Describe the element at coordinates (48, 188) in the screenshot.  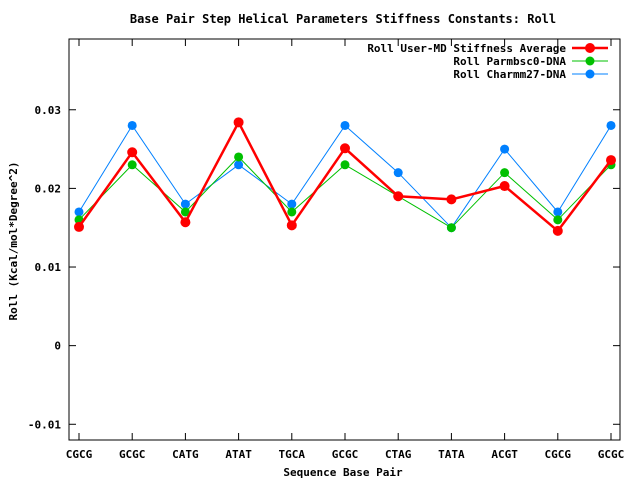
I see `y-tick-label: 0.02` at that location.